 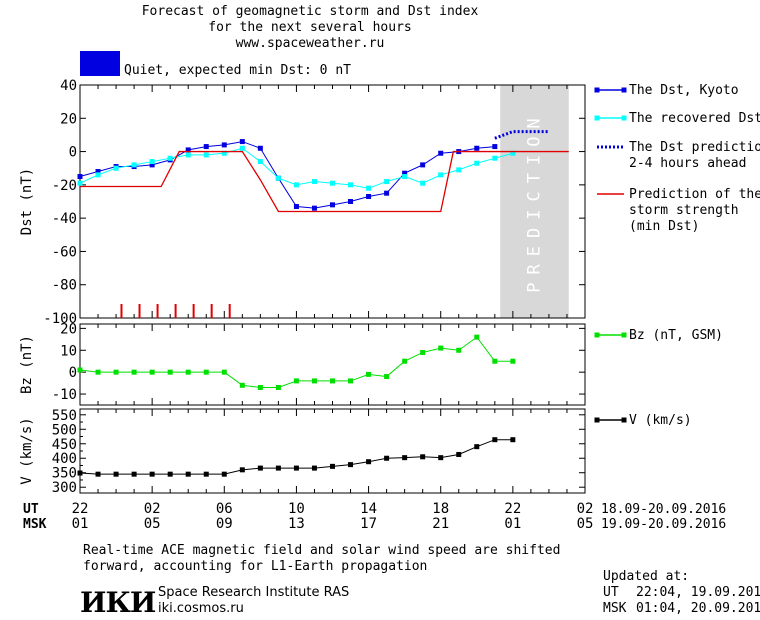 I want to click on chart-subtitle: for the next several hours, so click(x=310, y=27).